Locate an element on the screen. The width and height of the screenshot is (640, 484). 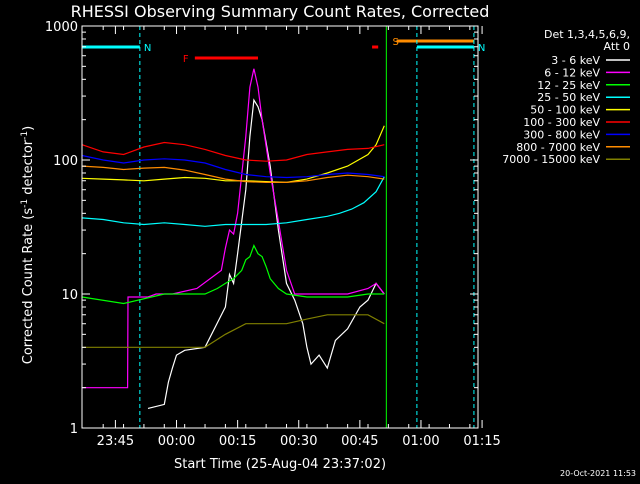
x-tick-label-6: 01:15 is located at coordinates (481, 441).